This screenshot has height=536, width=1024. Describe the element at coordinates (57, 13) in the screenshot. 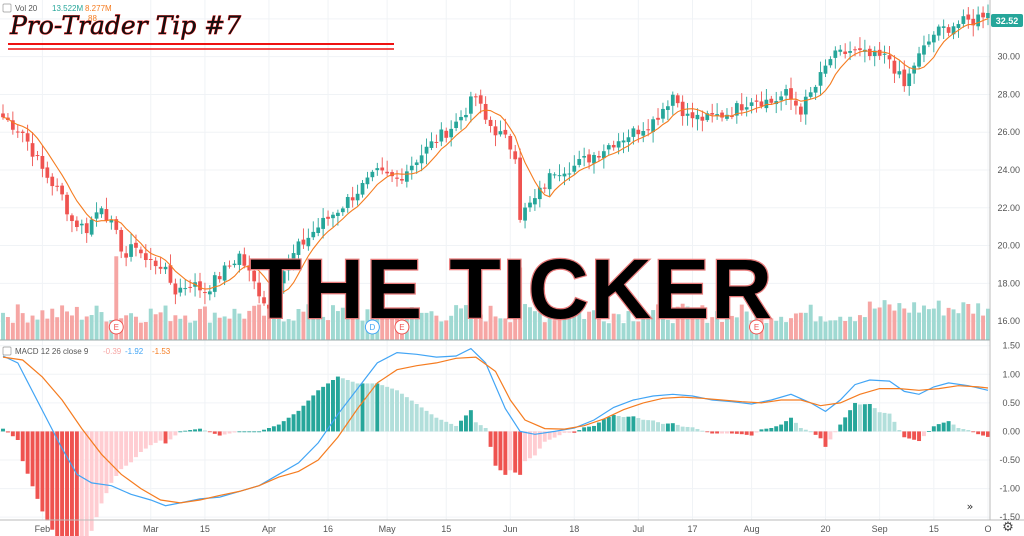

I see `volume-legend: Vol 20 13.522M 8.277M 88` at that location.